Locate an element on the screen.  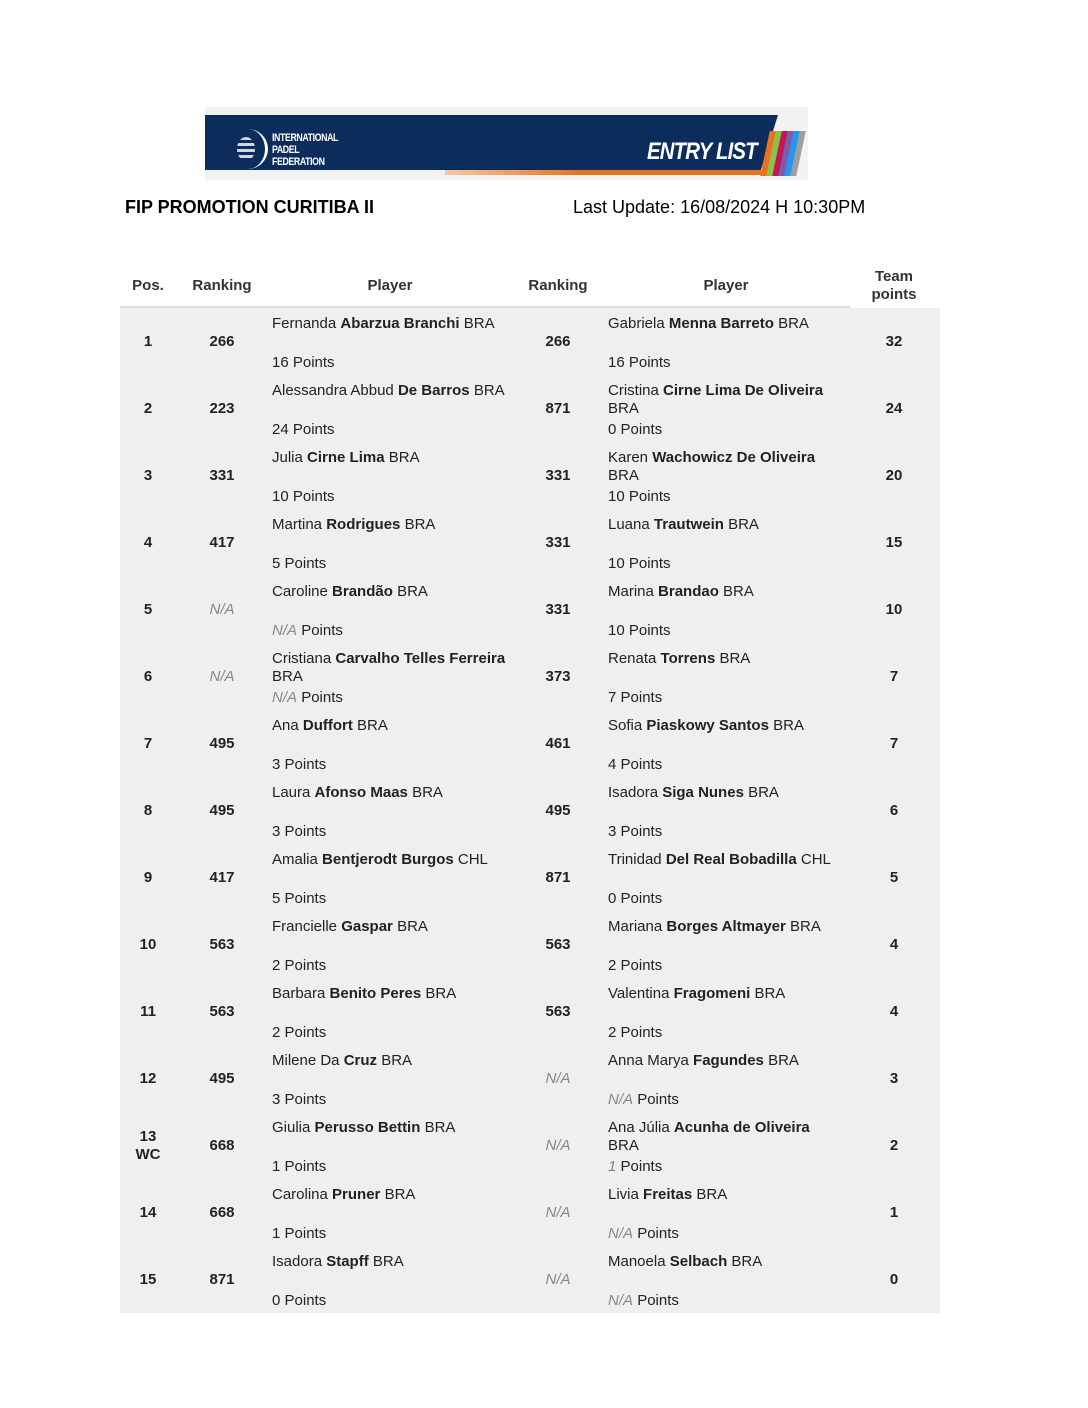
player-points-value: 1 is located at coordinates (612, 1166).